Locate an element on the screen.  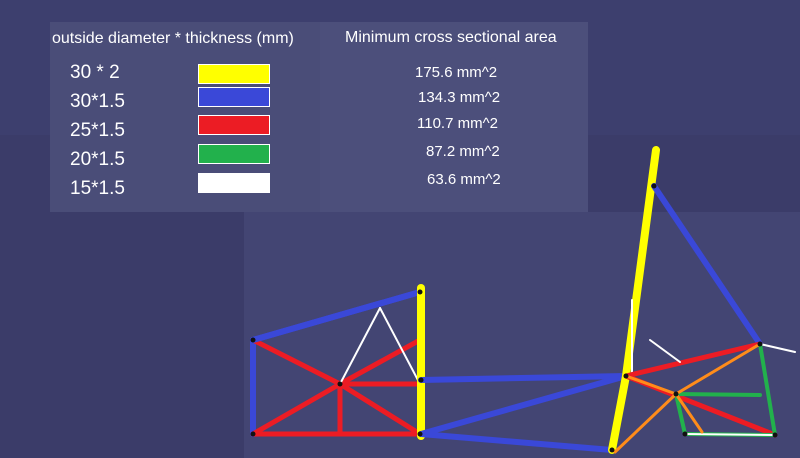
area-value: 87.2 mm^2 is located at coordinates (463, 151).